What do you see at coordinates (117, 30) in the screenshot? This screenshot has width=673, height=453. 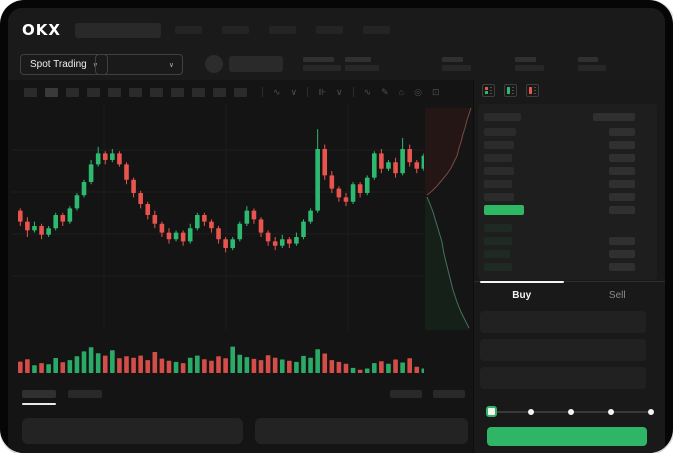 I see `search-placeholder` at bounding box center [117, 30].